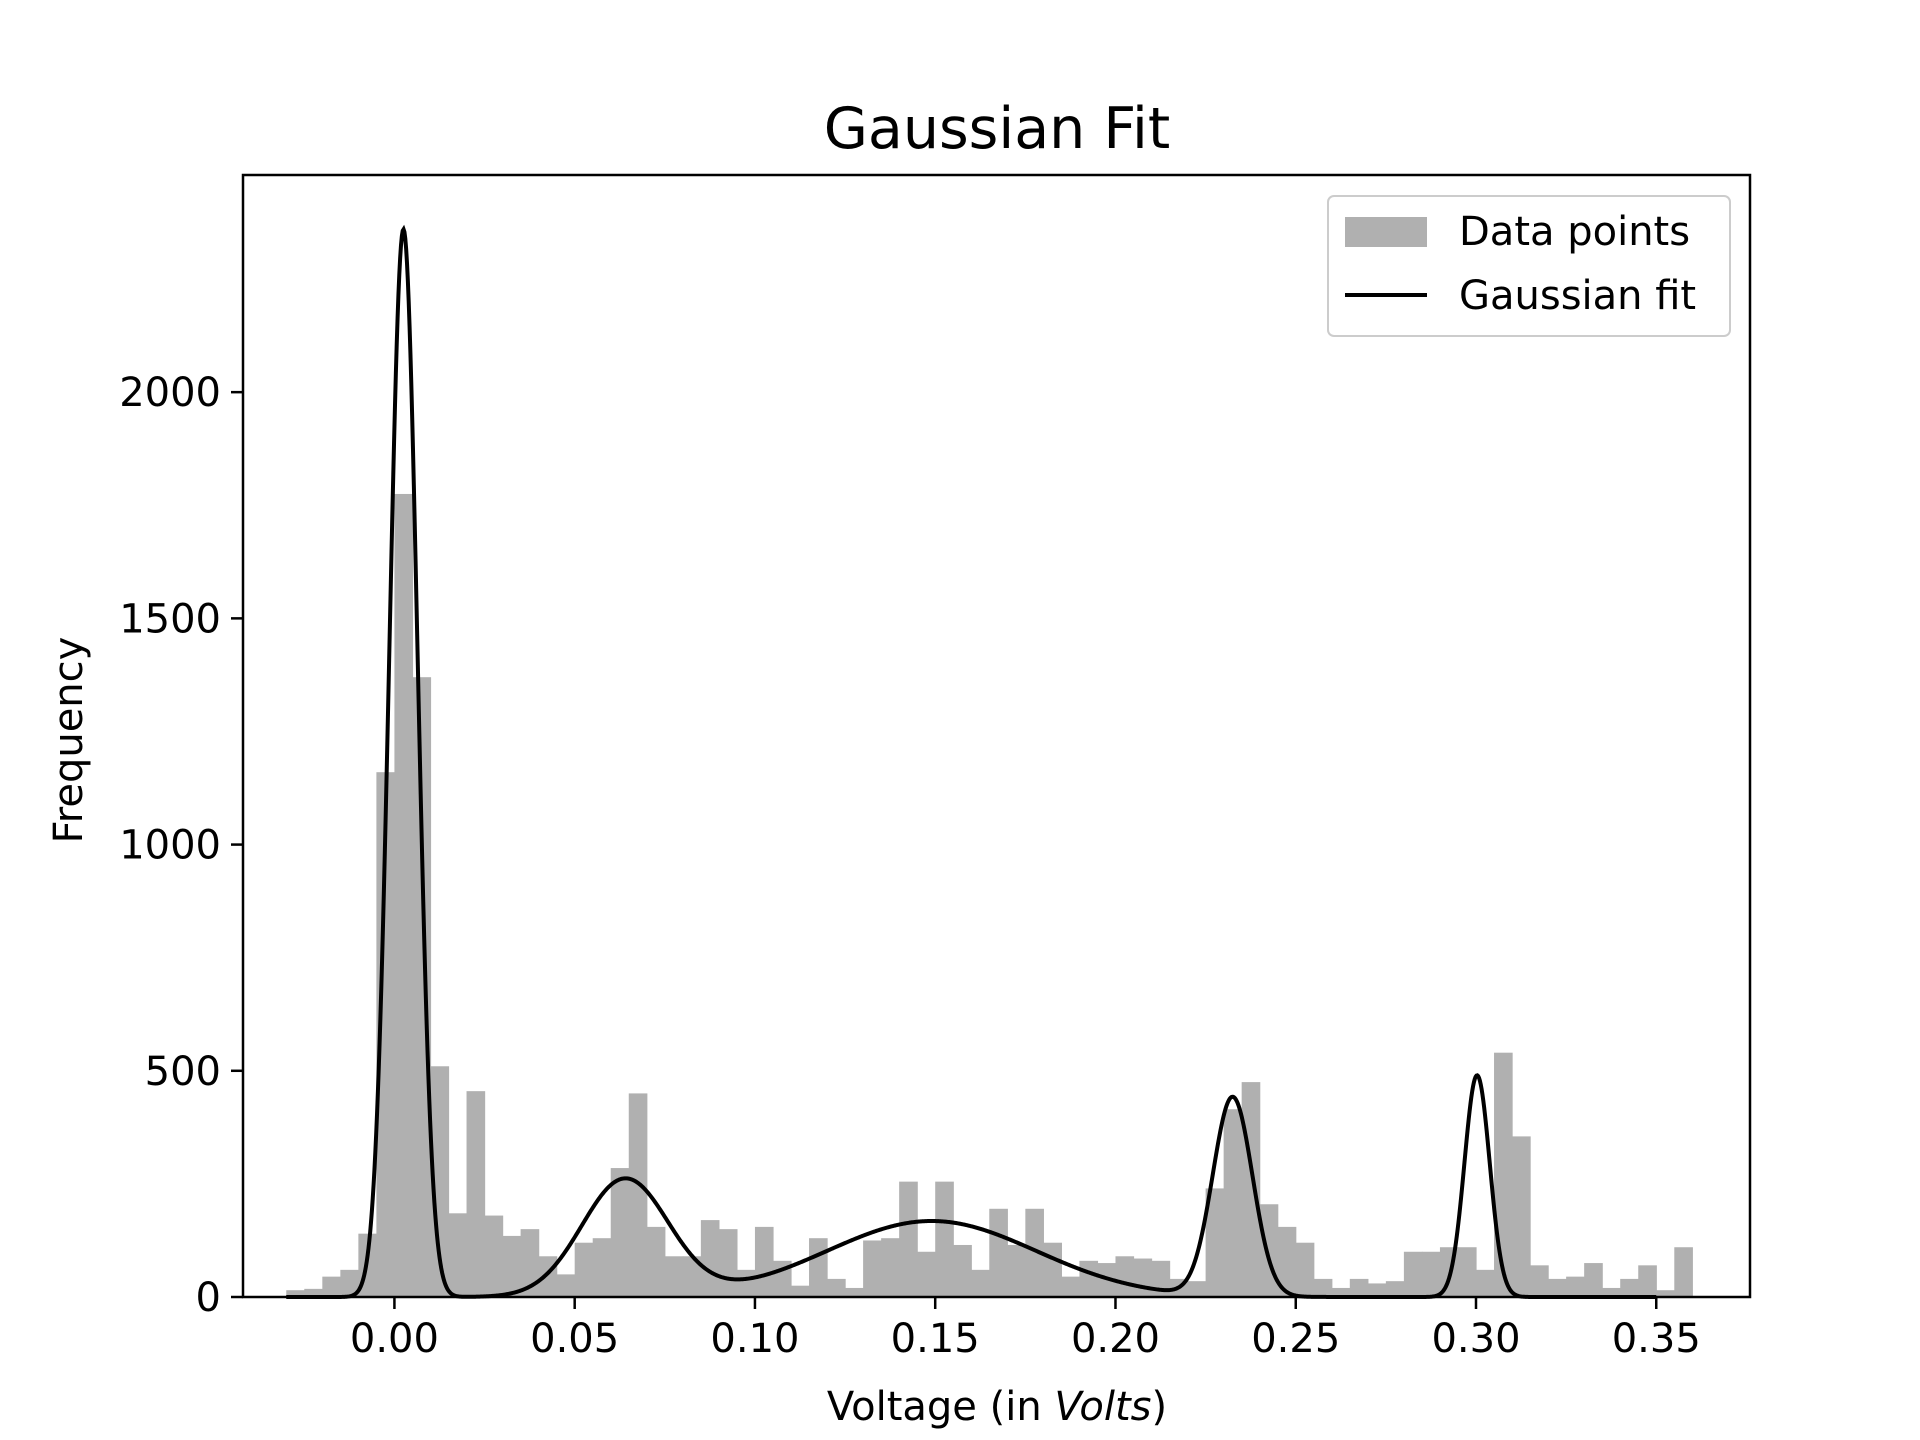 The image size is (1920, 1440). Describe the element at coordinates (394, 1339) in the screenshot. I see `x-tick-label: 0.00` at that location.